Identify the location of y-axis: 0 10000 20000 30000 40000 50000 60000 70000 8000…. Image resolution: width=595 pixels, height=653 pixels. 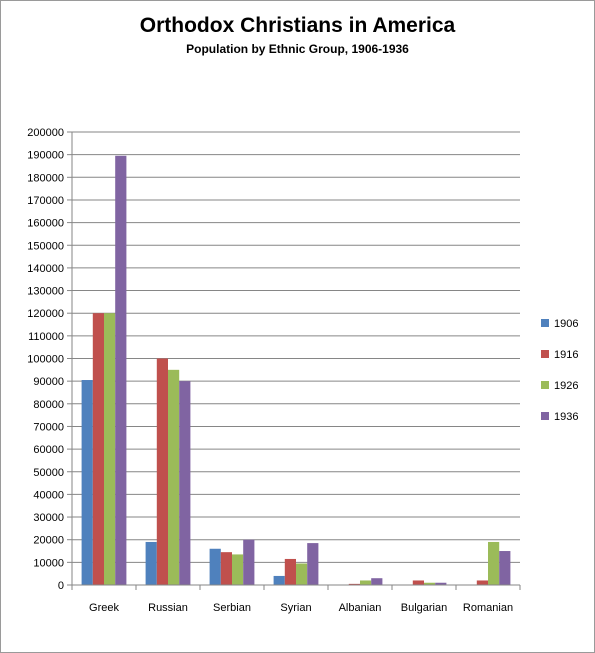
(50, 359).